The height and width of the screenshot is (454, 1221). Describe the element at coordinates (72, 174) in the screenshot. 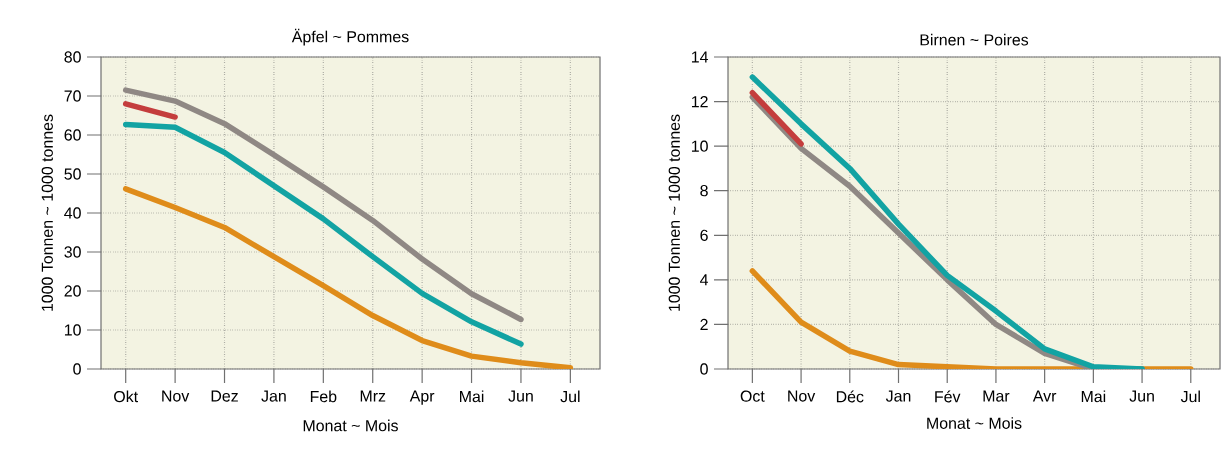

I see `y-tick-label: 50` at that location.